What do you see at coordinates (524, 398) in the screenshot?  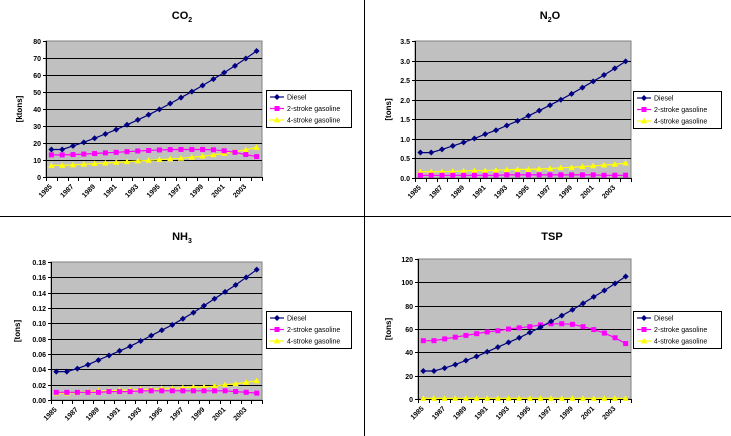 I see `series-4-stroke-gasoline` at bounding box center [524, 398].